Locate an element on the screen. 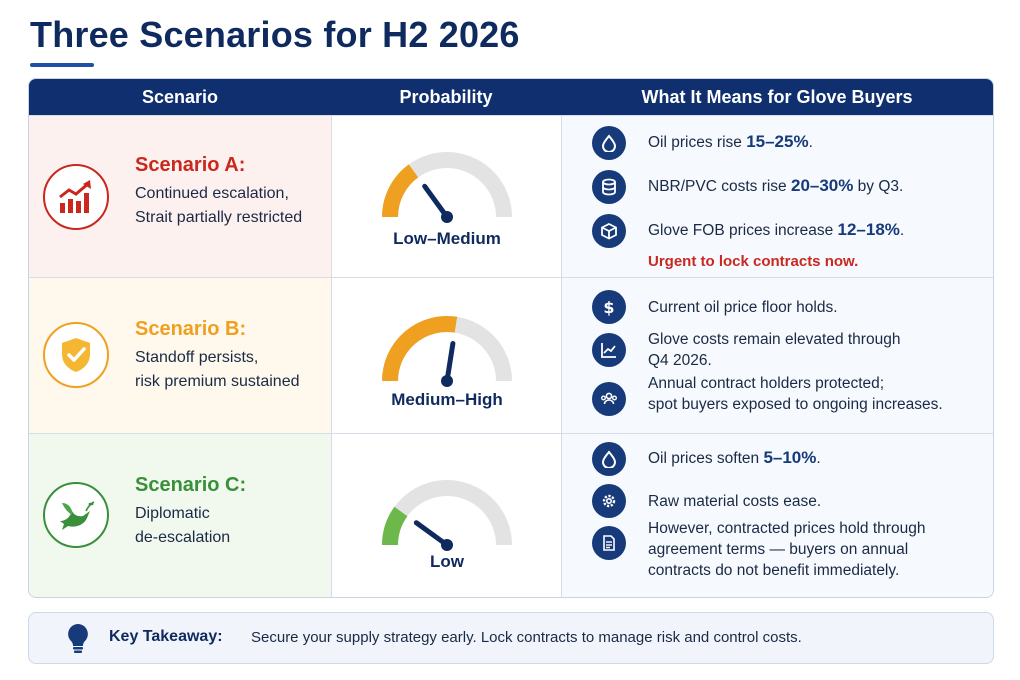  probability-label-a: Low–Medium is located at coordinates (447, 238).